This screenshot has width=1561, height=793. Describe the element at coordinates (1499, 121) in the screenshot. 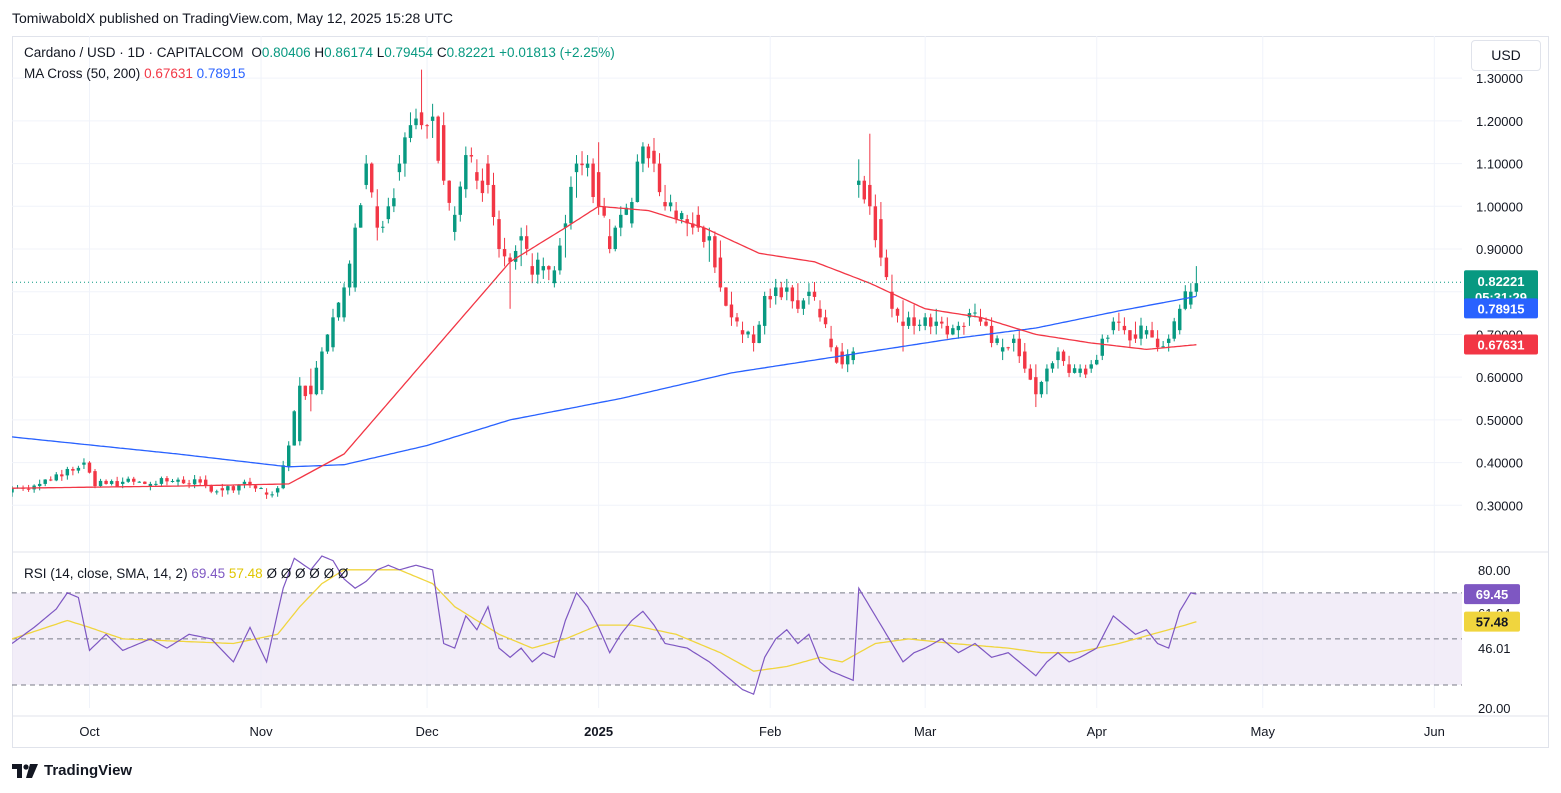

I see `price-tick-label: 1.20000` at that location.